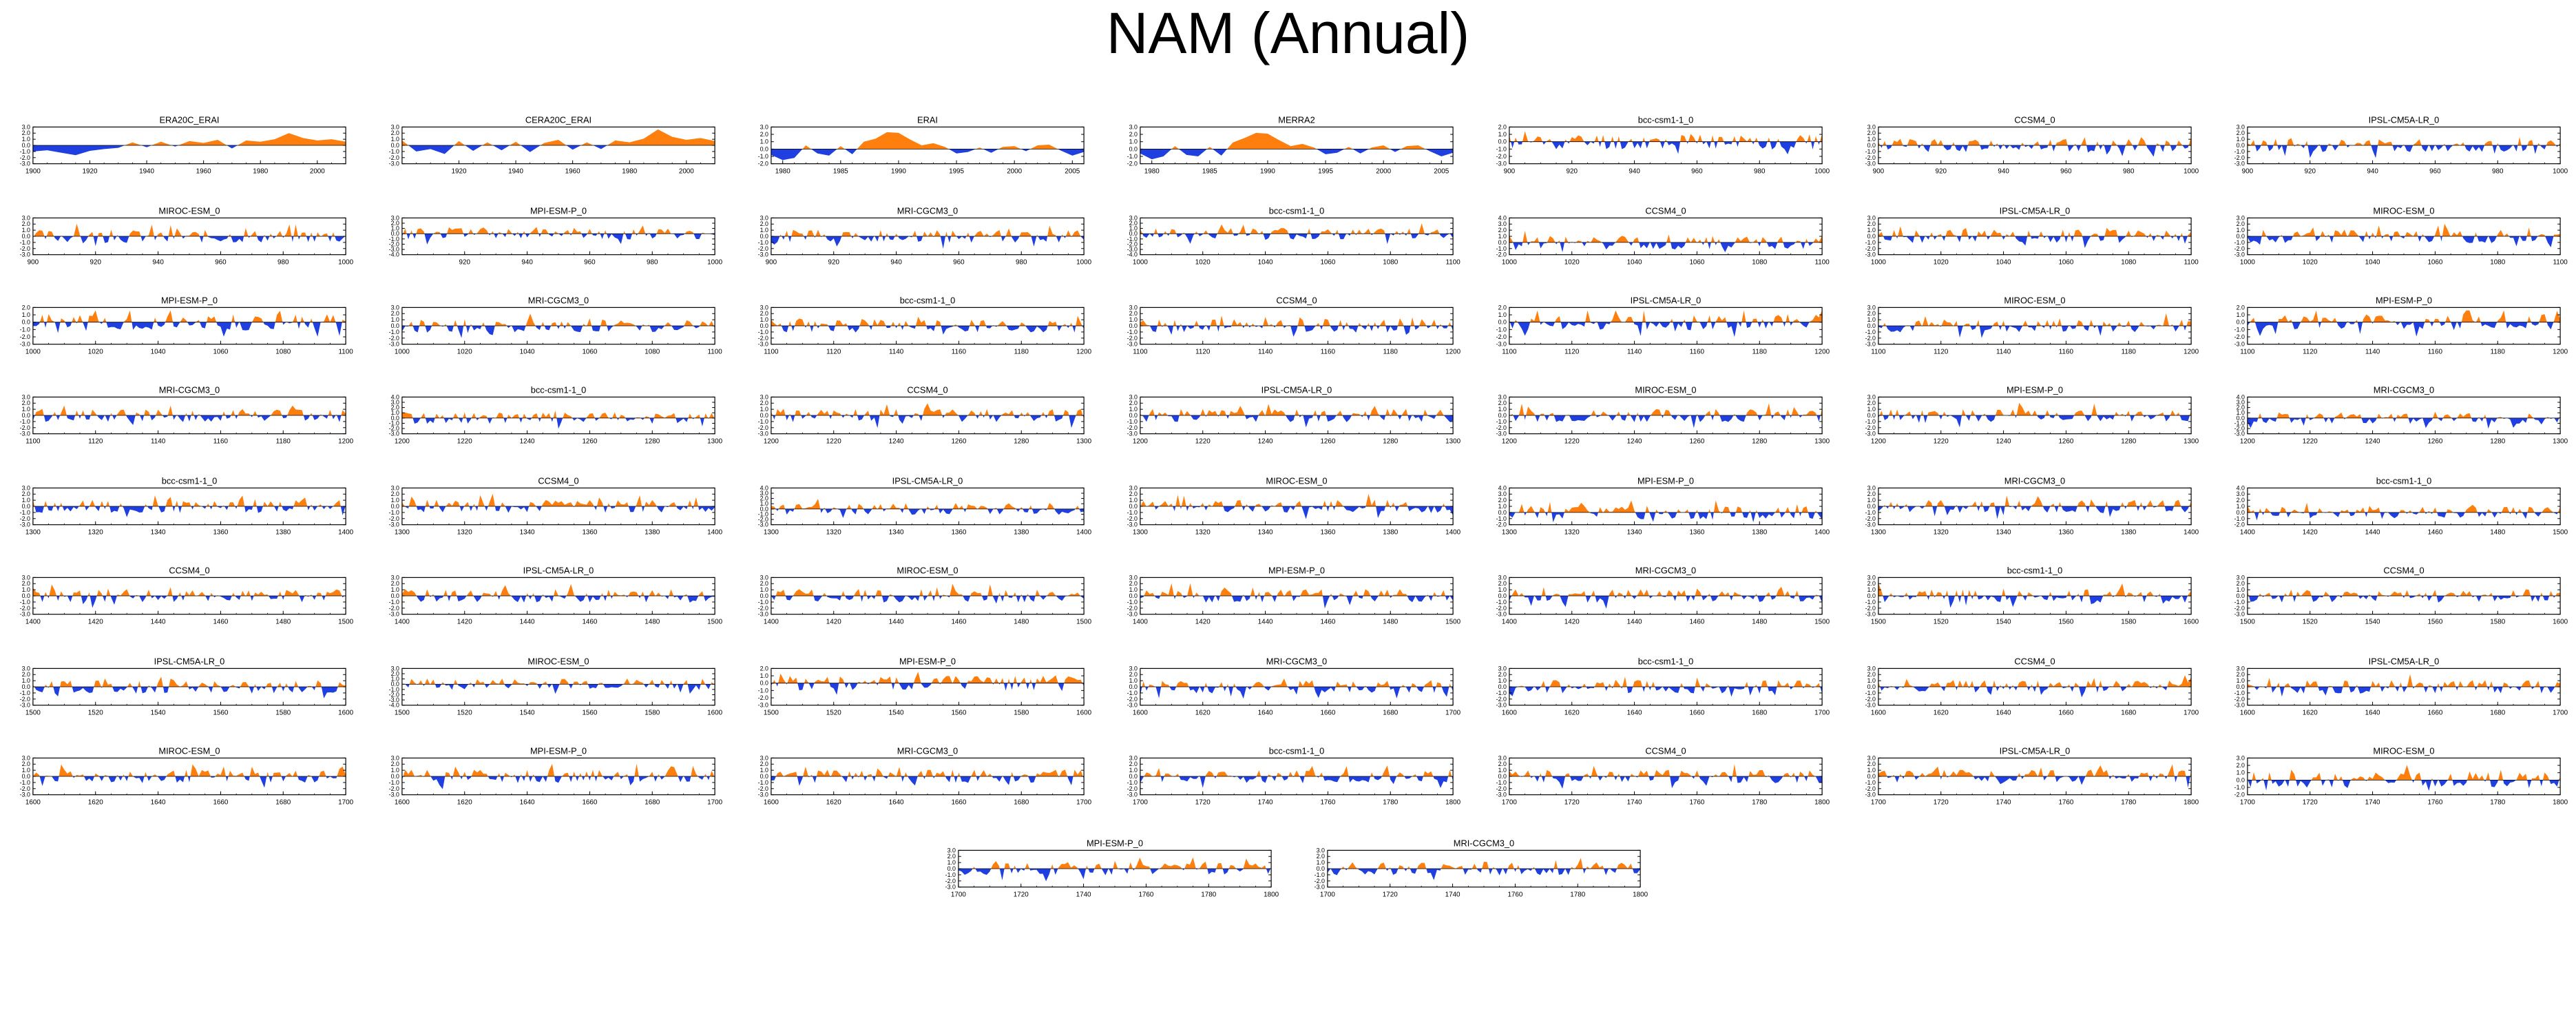  What do you see at coordinates (158, 533) in the screenshot?
I see `x-tick-label: 1340` at bounding box center [158, 533].